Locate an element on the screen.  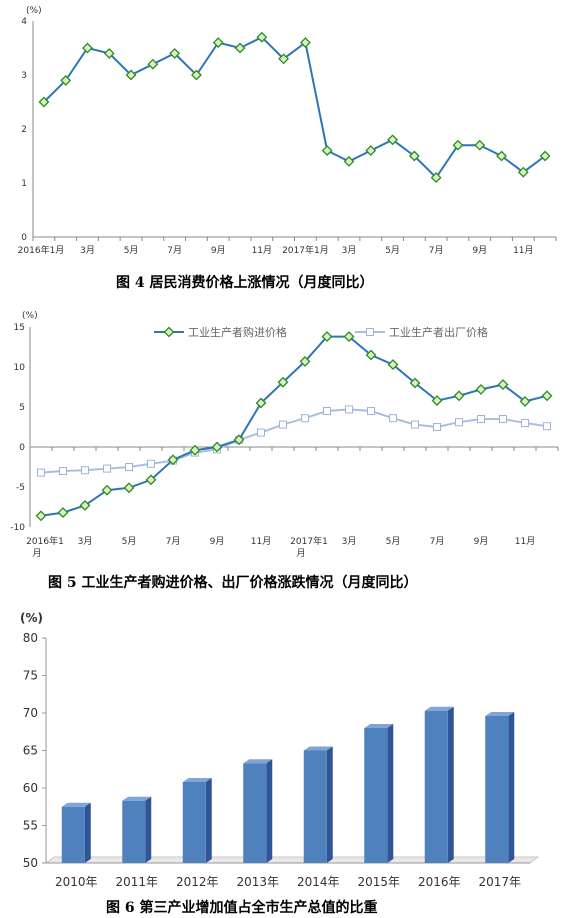
chart-6-ytick-label: 60 is located at coordinates (30, 788).